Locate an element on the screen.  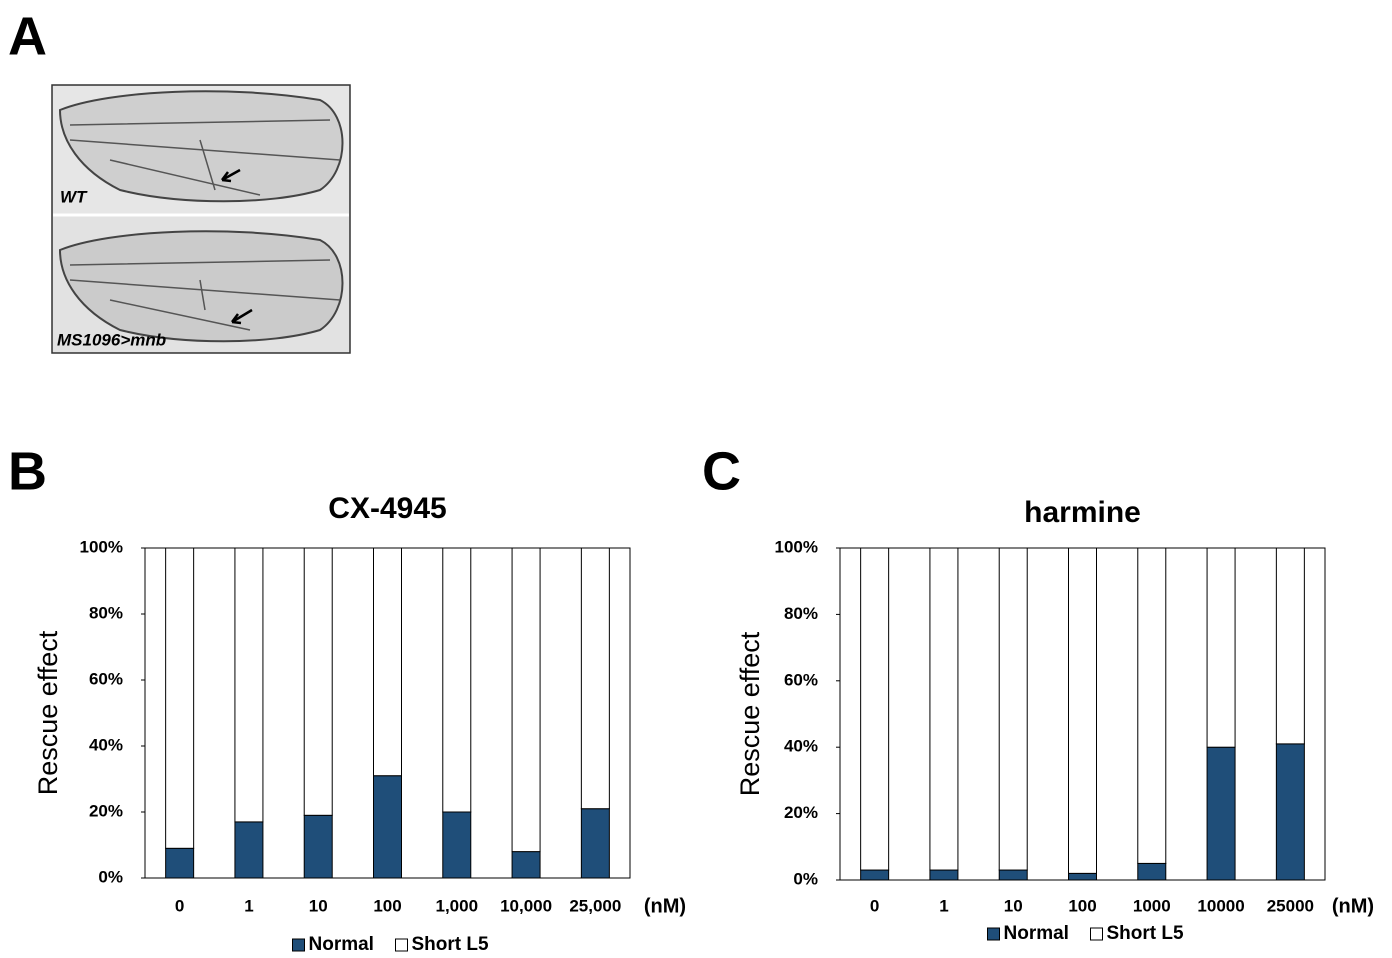
x-tick-label: 25,000 is located at coordinates (595, 905).